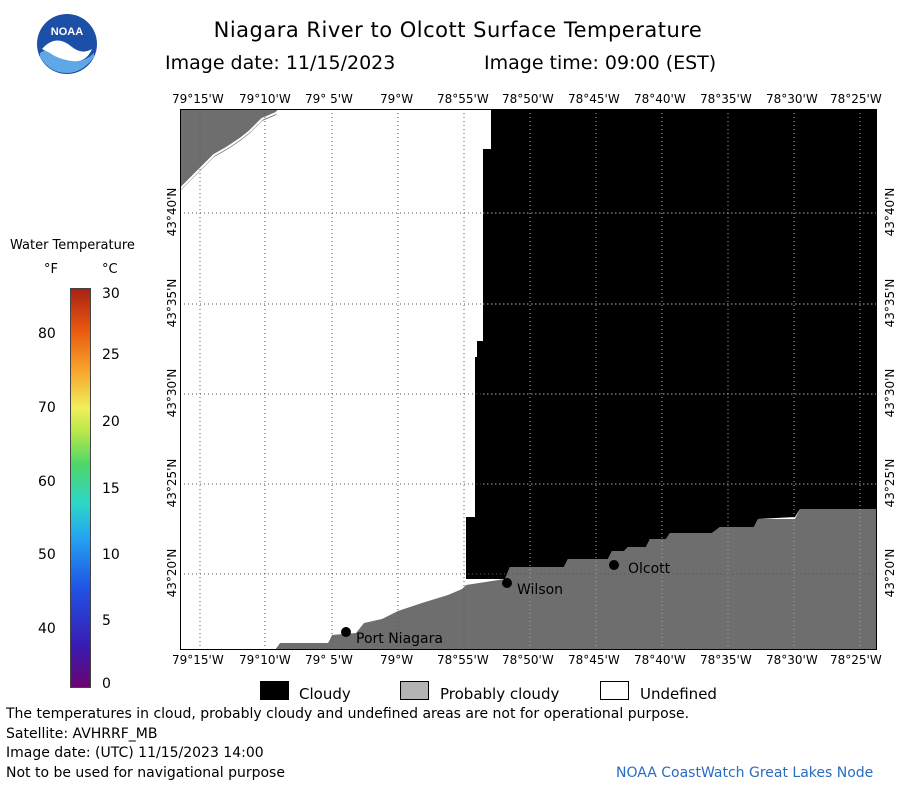 This screenshot has height=790, width=916. Describe the element at coordinates (325, 694) in the screenshot. I see `legend-cloudy: Cloudy` at that location.